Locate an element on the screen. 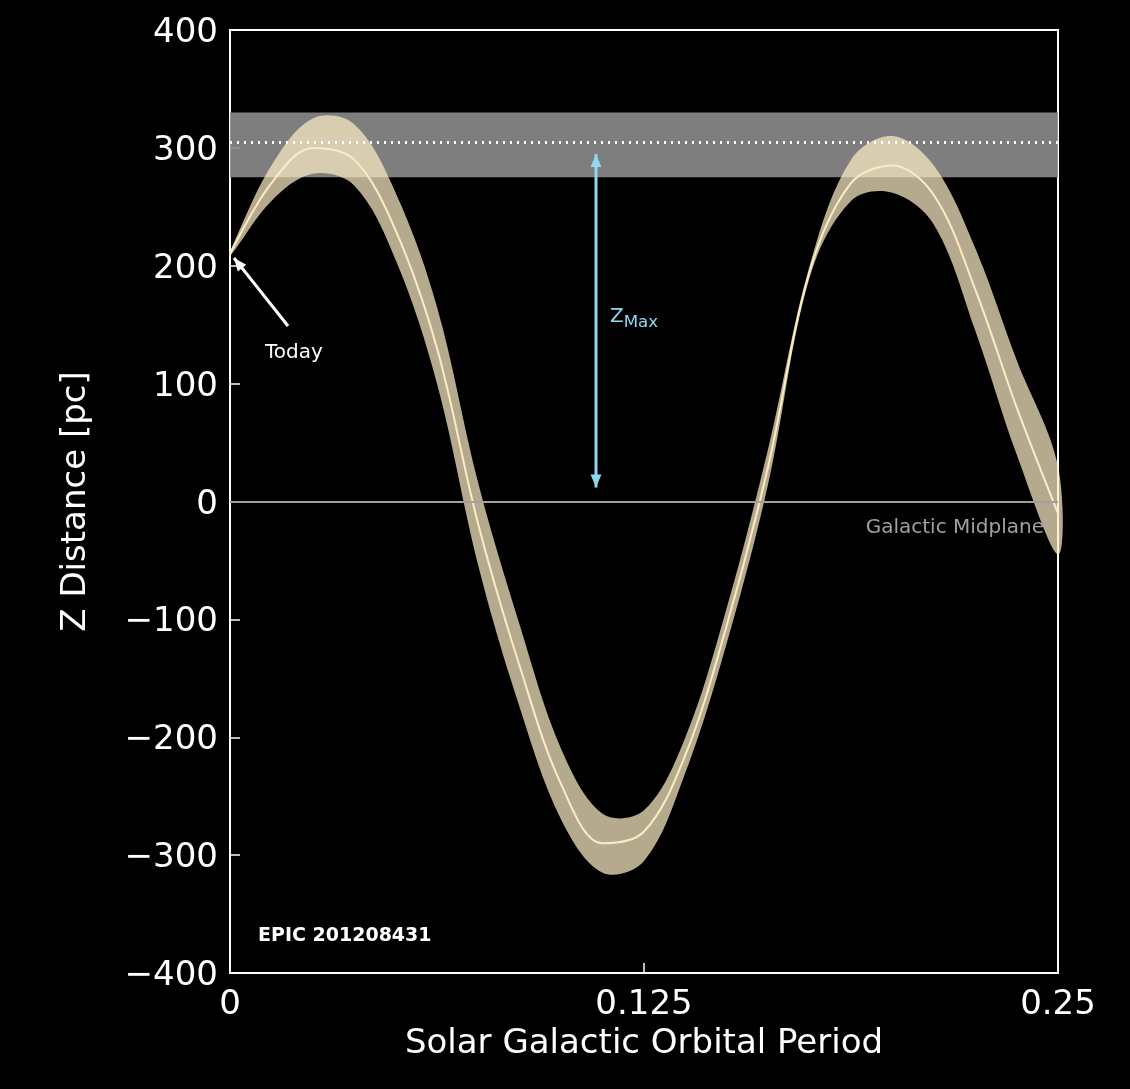 The width and height of the screenshot is (1130, 1089). annotation: EPIC 201208431 is located at coordinates (345, 934).